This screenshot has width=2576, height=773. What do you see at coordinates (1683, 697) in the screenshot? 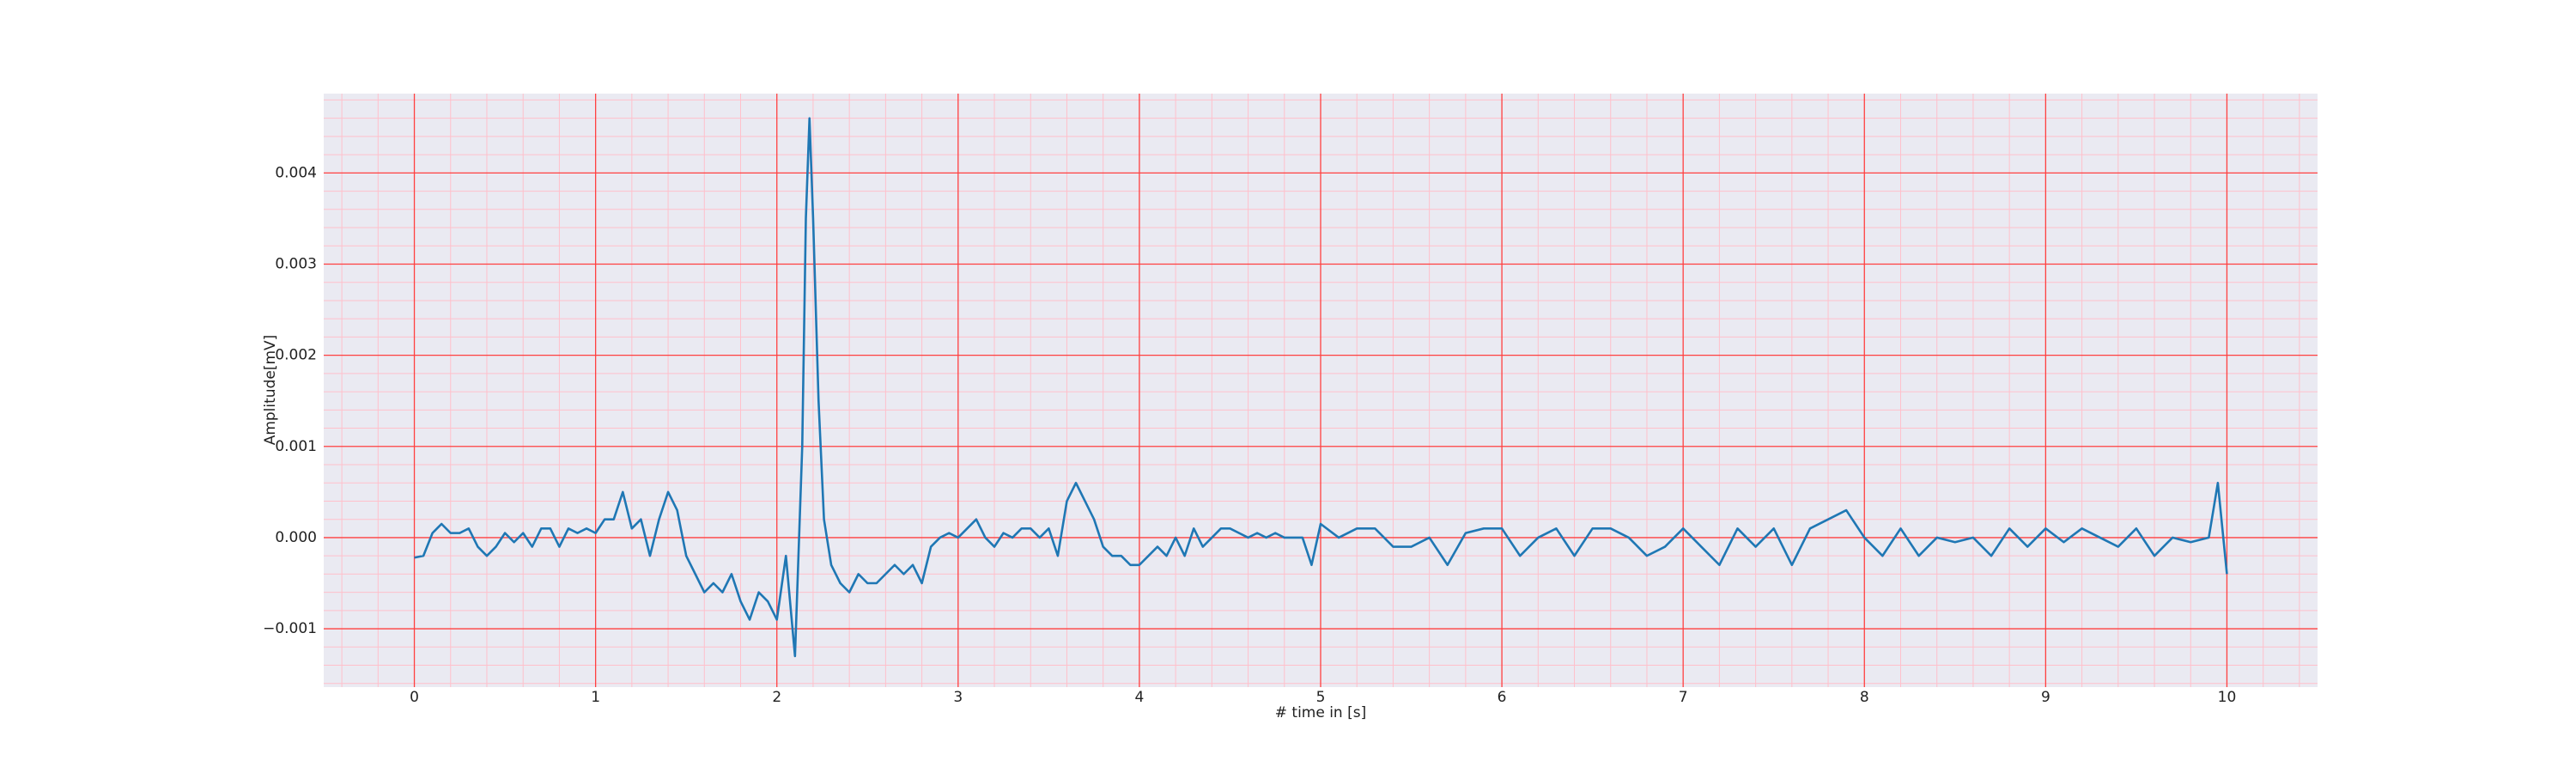
I see `x-tick-label: 7` at bounding box center [1683, 697].